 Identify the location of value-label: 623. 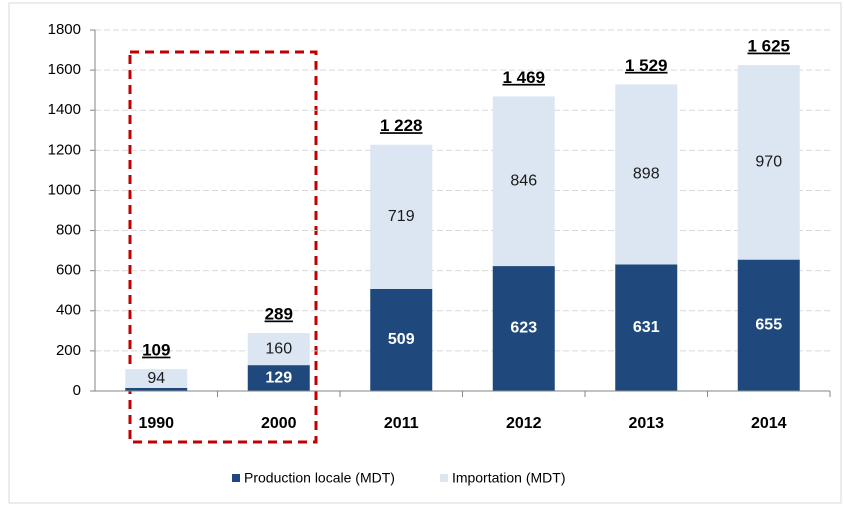
(523, 328).